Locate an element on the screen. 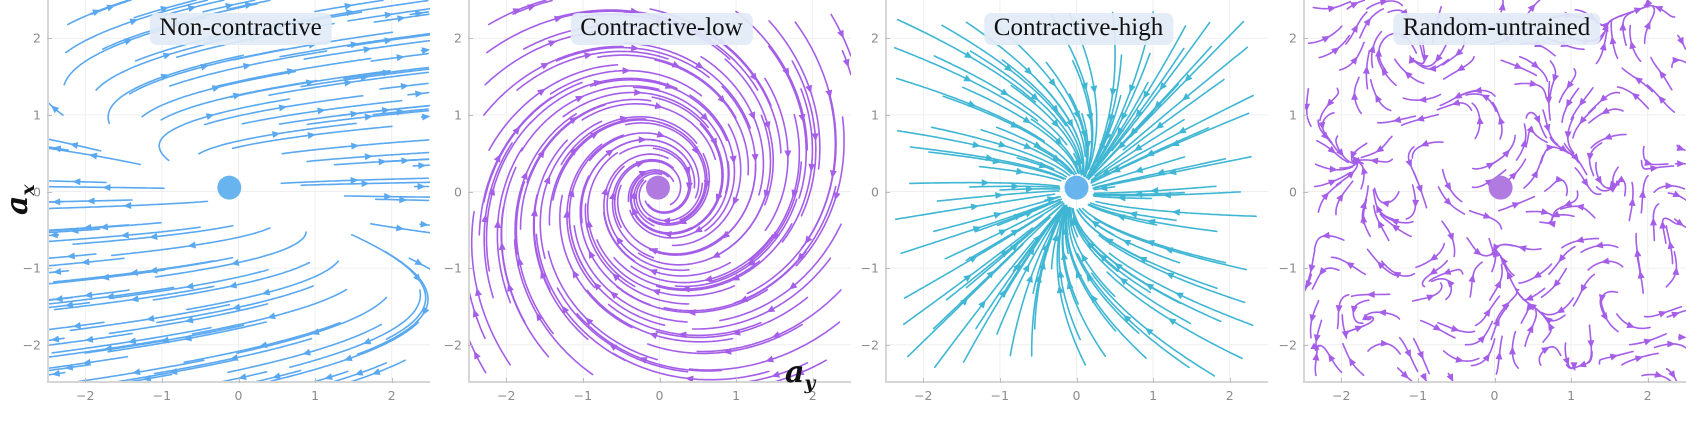 The height and width of the screenshot is (430, 1696). panel-title: Contractive-high is located at coordinates (1078, 29).